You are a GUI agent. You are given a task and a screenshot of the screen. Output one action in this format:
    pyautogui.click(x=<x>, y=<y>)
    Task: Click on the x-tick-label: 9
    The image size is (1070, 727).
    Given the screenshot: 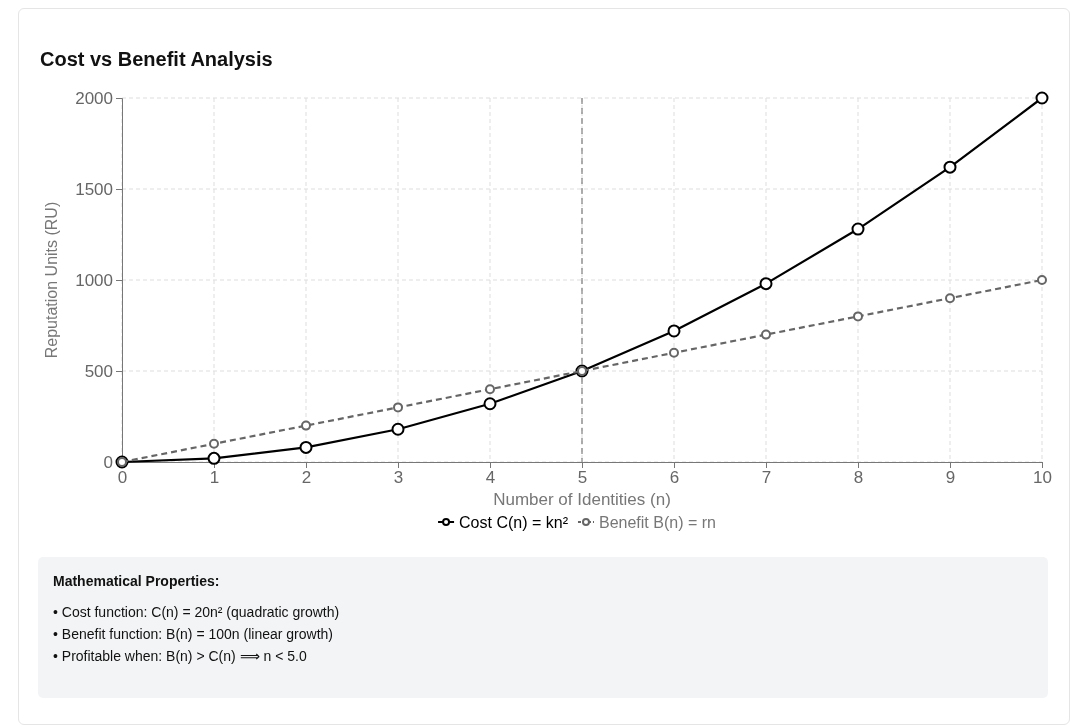 What is the action you would take?
    pyautogui.click(x=950, y=478)
    